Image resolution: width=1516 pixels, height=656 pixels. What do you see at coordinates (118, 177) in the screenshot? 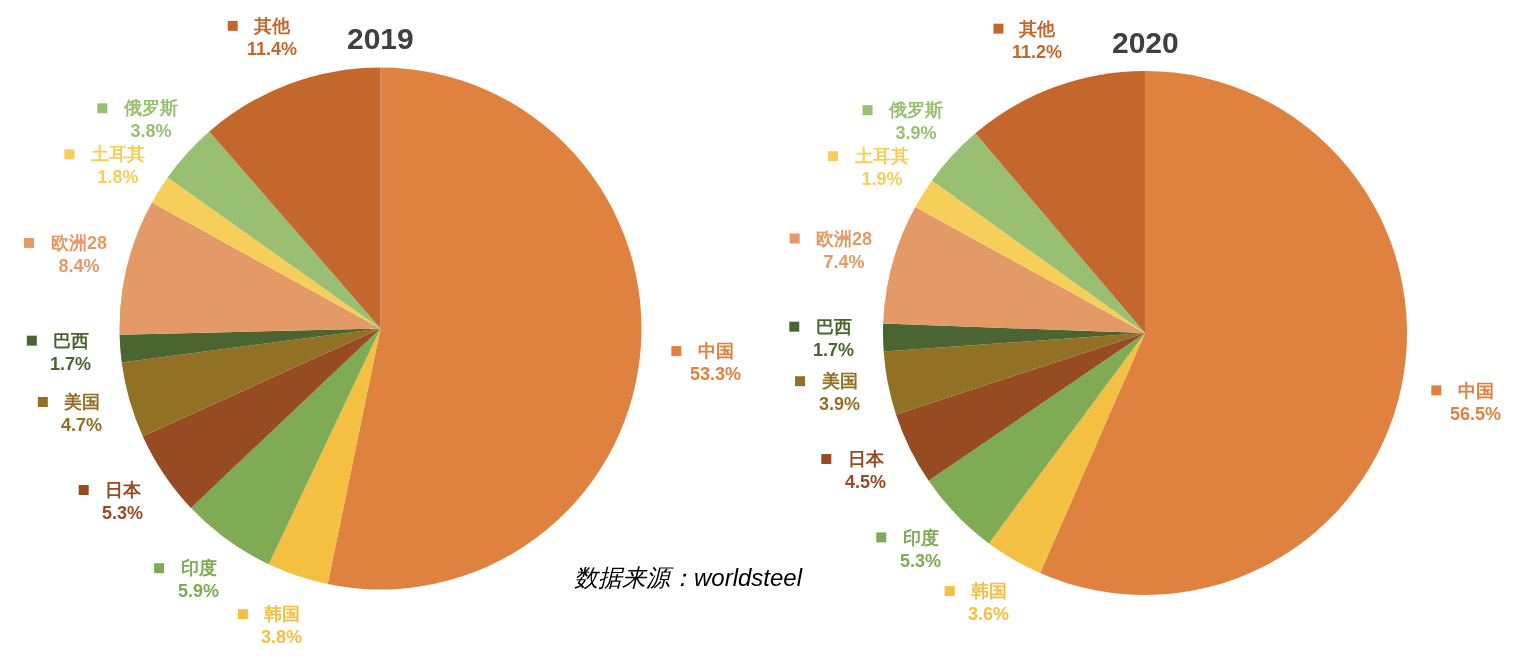
I see `data-label: 1.8%` at bounding box center [118, 177].